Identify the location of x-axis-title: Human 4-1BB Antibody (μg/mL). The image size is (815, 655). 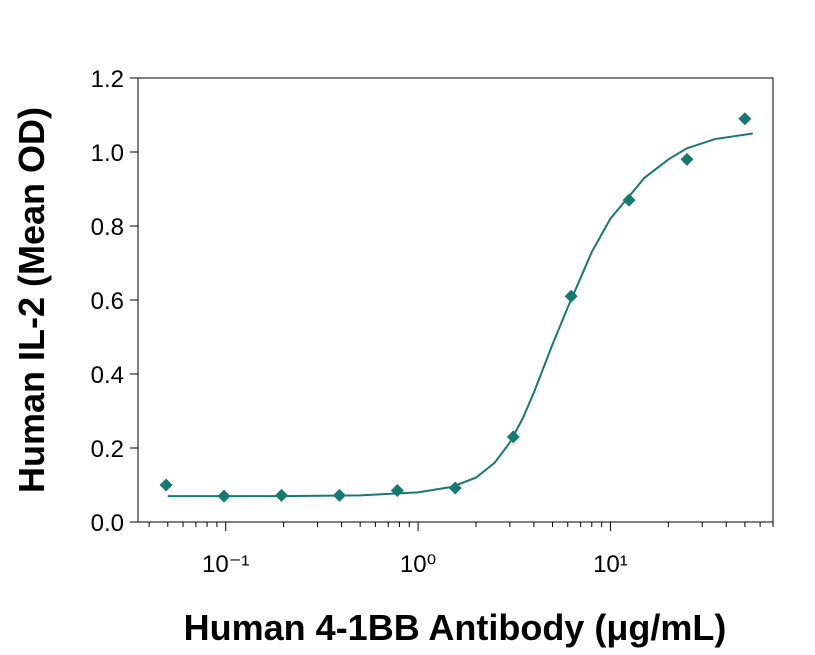
(455, 627).